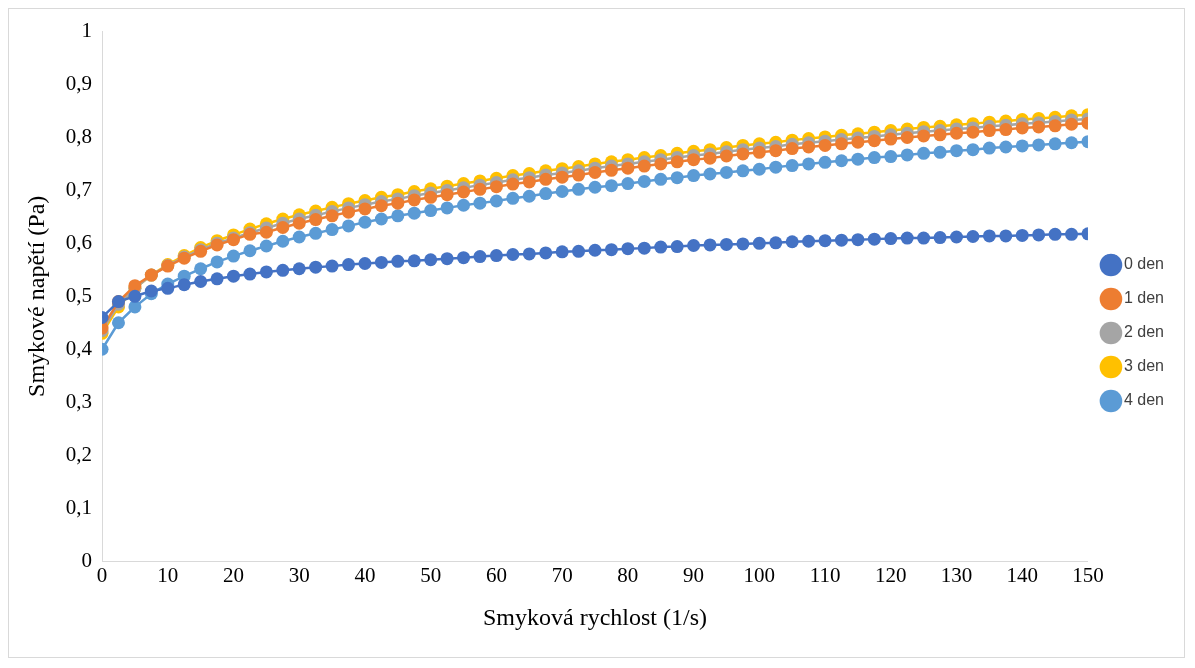  What do you see at coordinates (299, 575) in the screenshot?
I see `x-tick-label: 30` at bounding box center [299, 575].